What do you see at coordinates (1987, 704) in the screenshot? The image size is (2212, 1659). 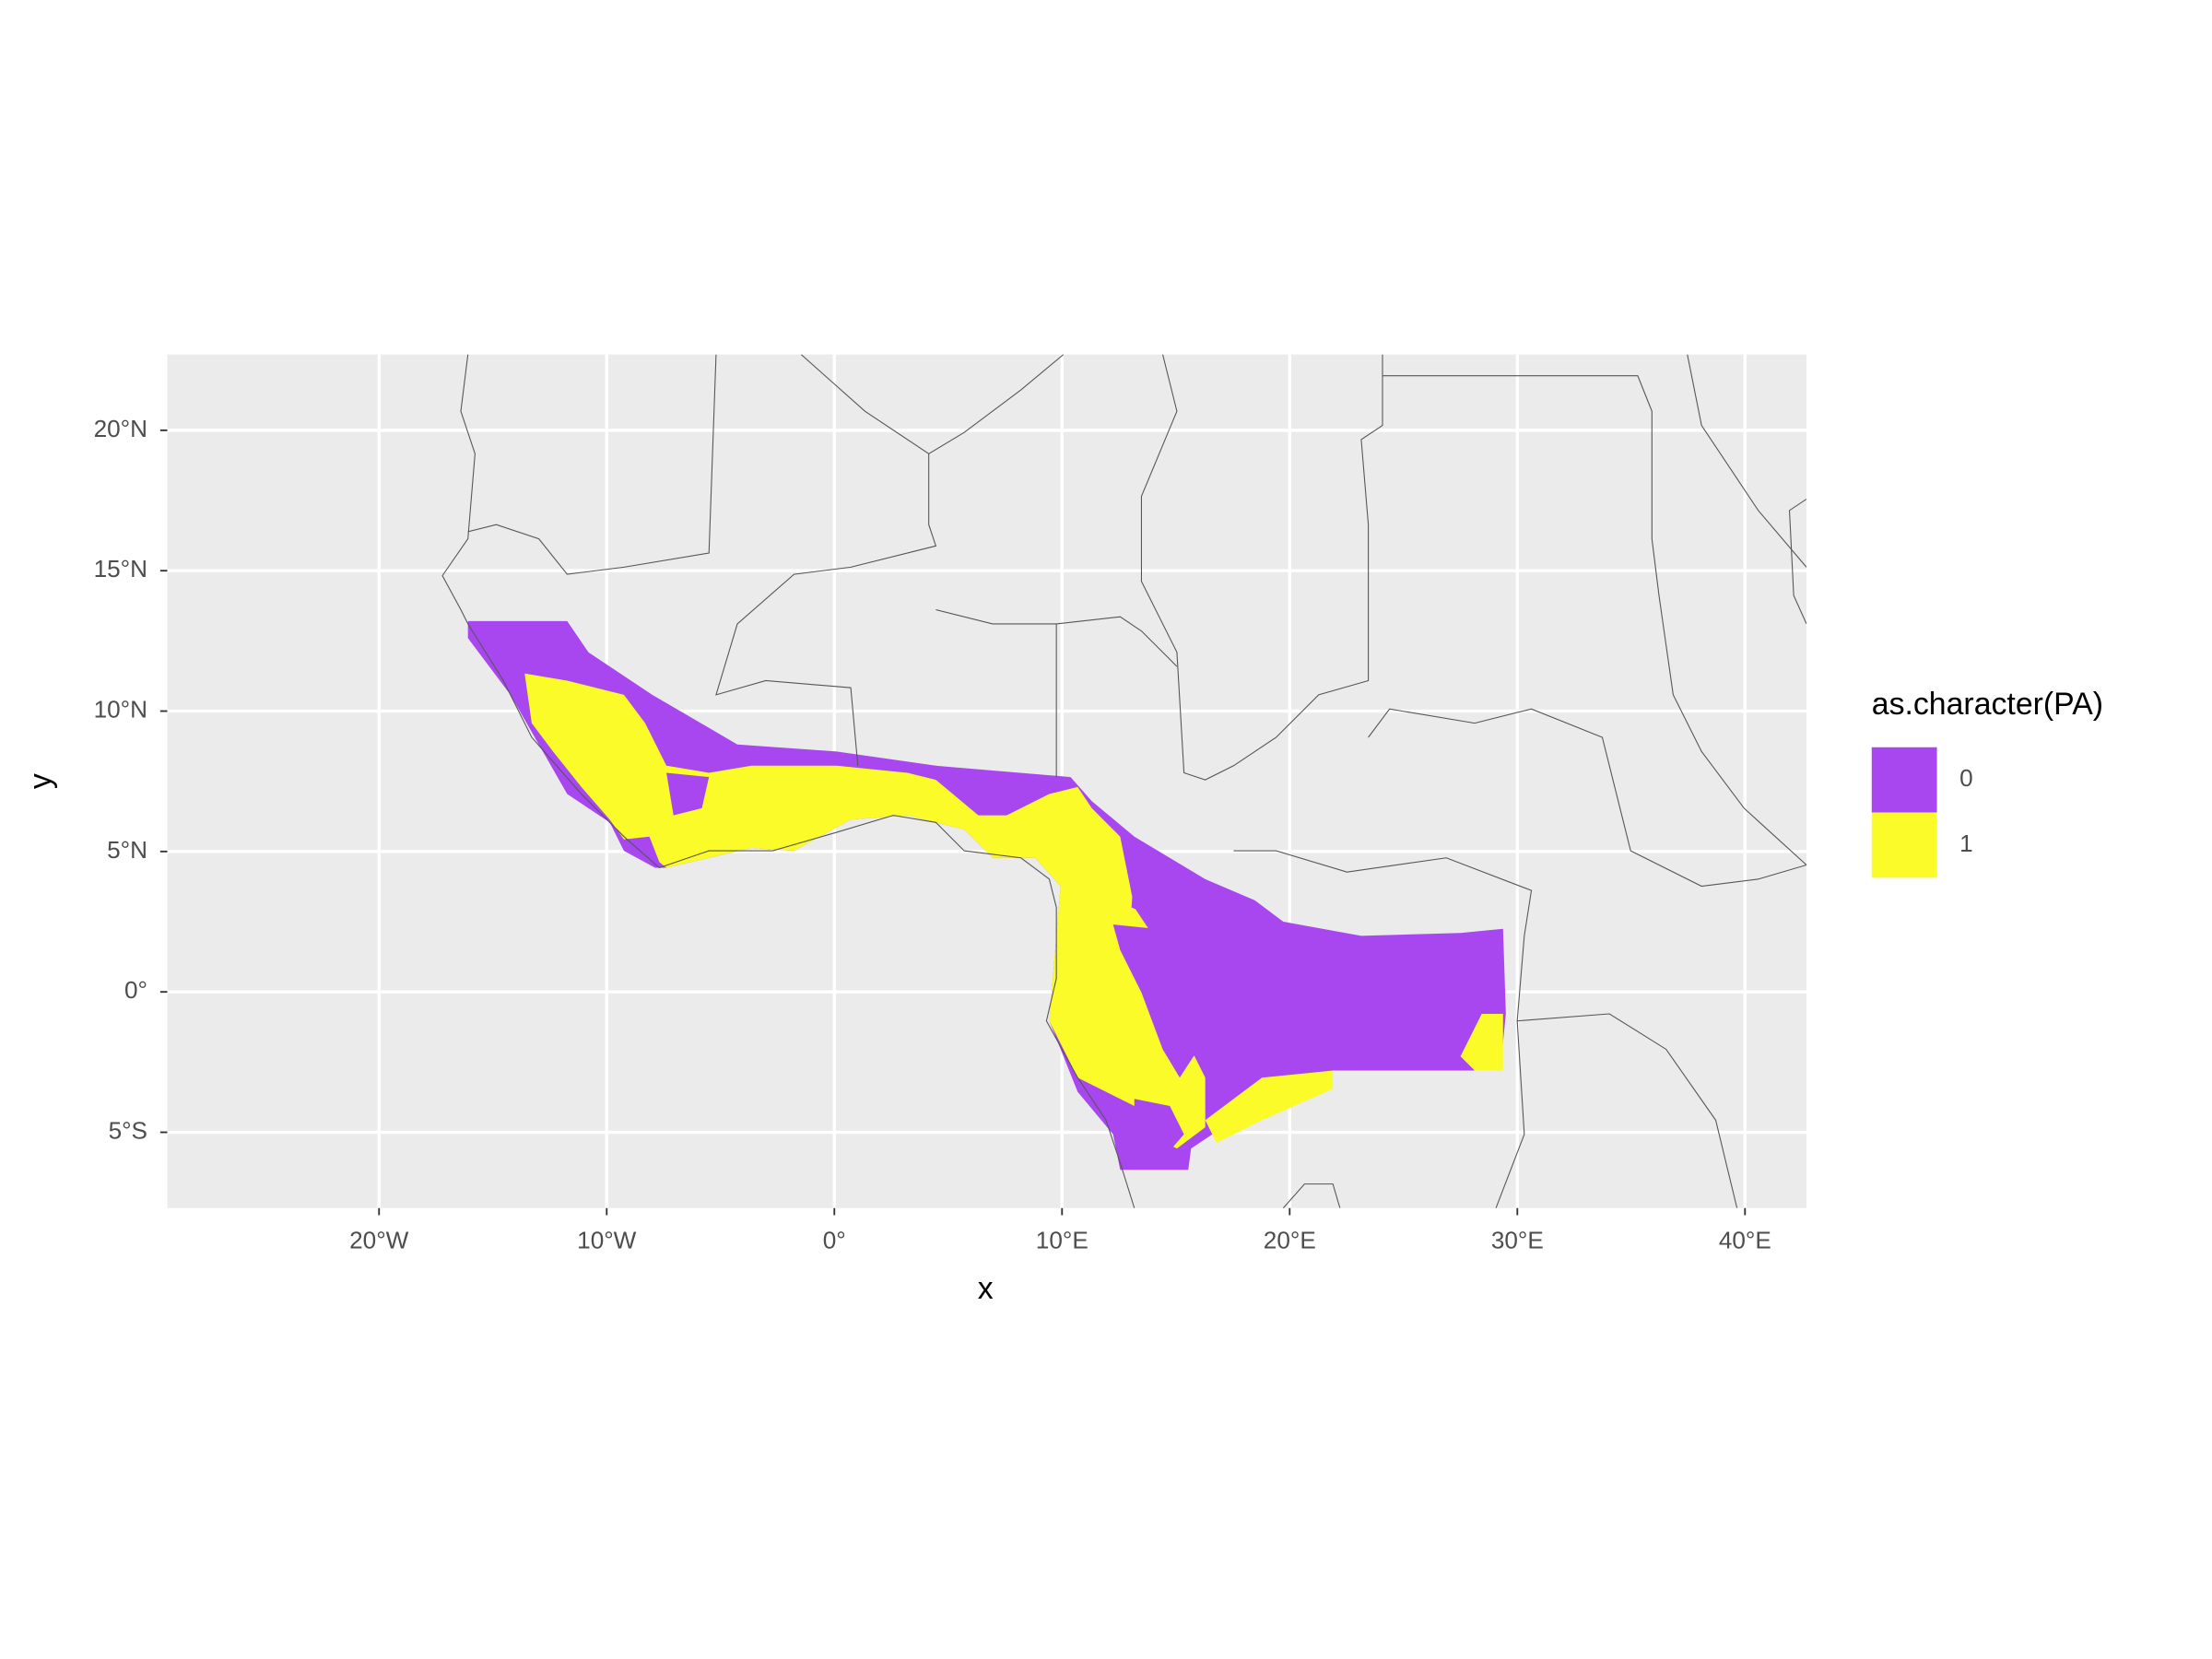 I see `legend-title: as.character(PA)` at bounding box center [1987, 704].